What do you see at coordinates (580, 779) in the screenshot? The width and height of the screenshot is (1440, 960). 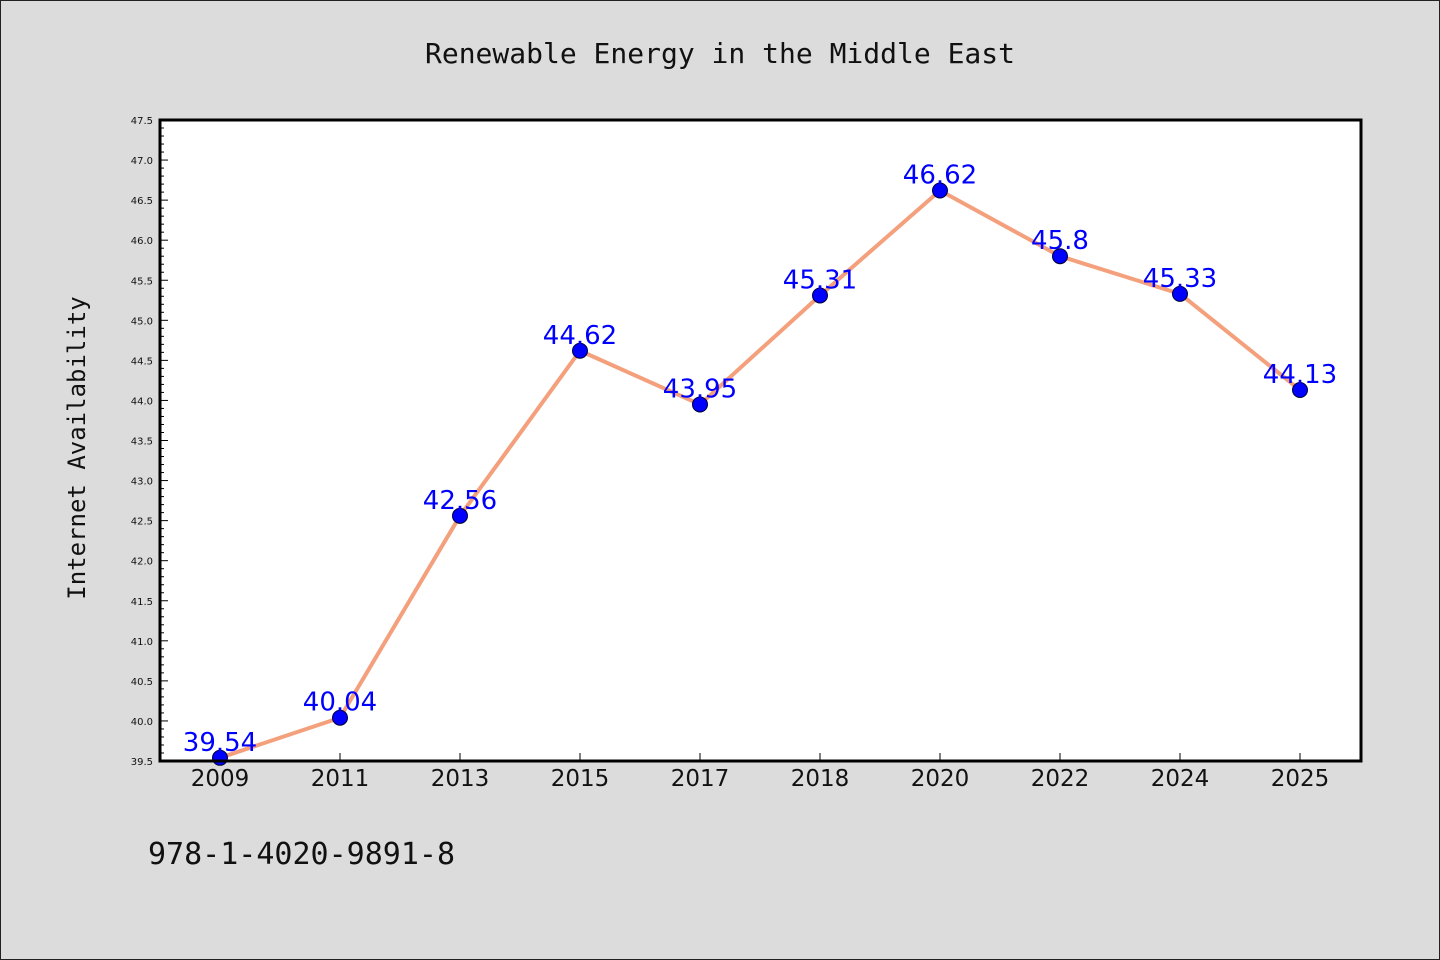 I see `x-tick-label: 2015` at bounding box center [580, 779].